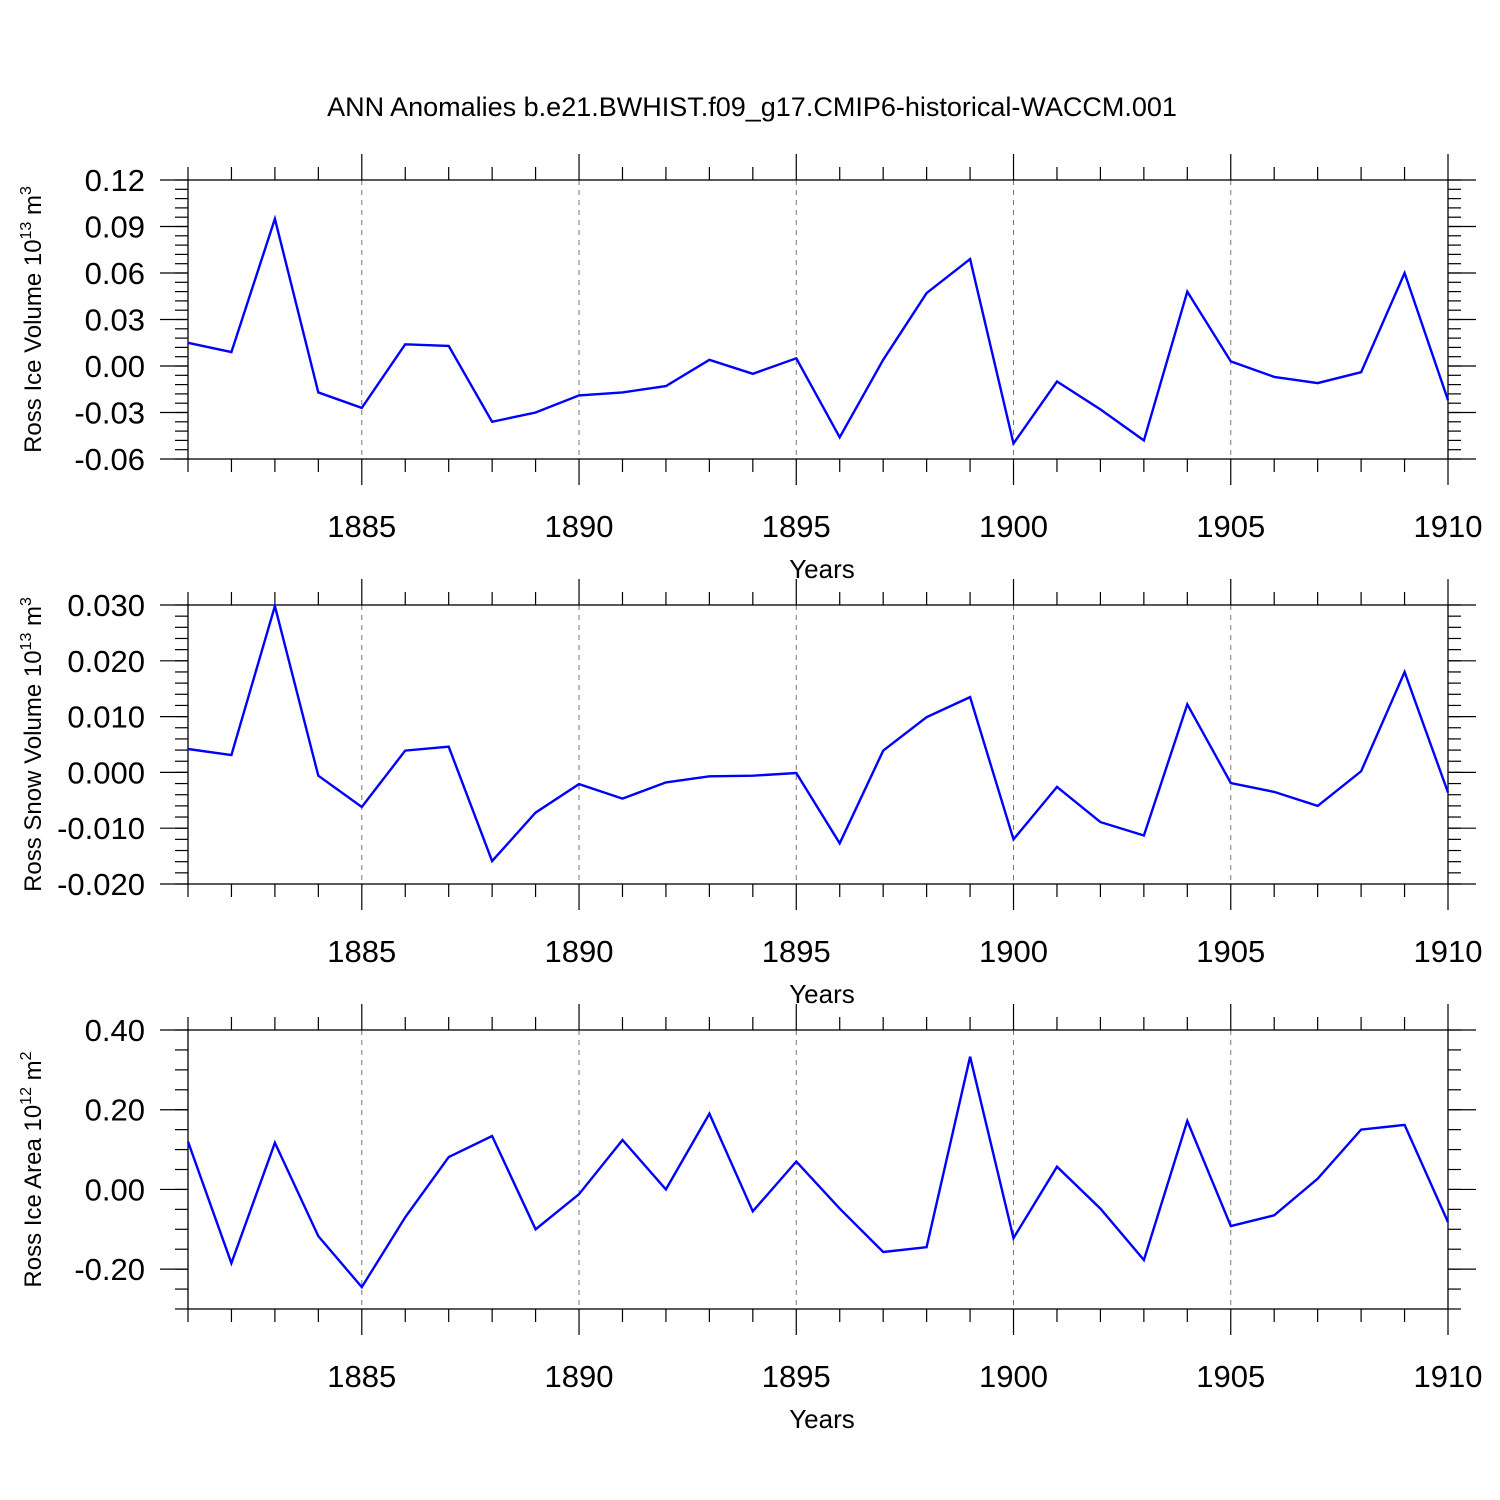  What do you see at coordinates (106, 661) in the screenshot?
I see `y-tick-label: 0.020` at bounding box center [106, 661].